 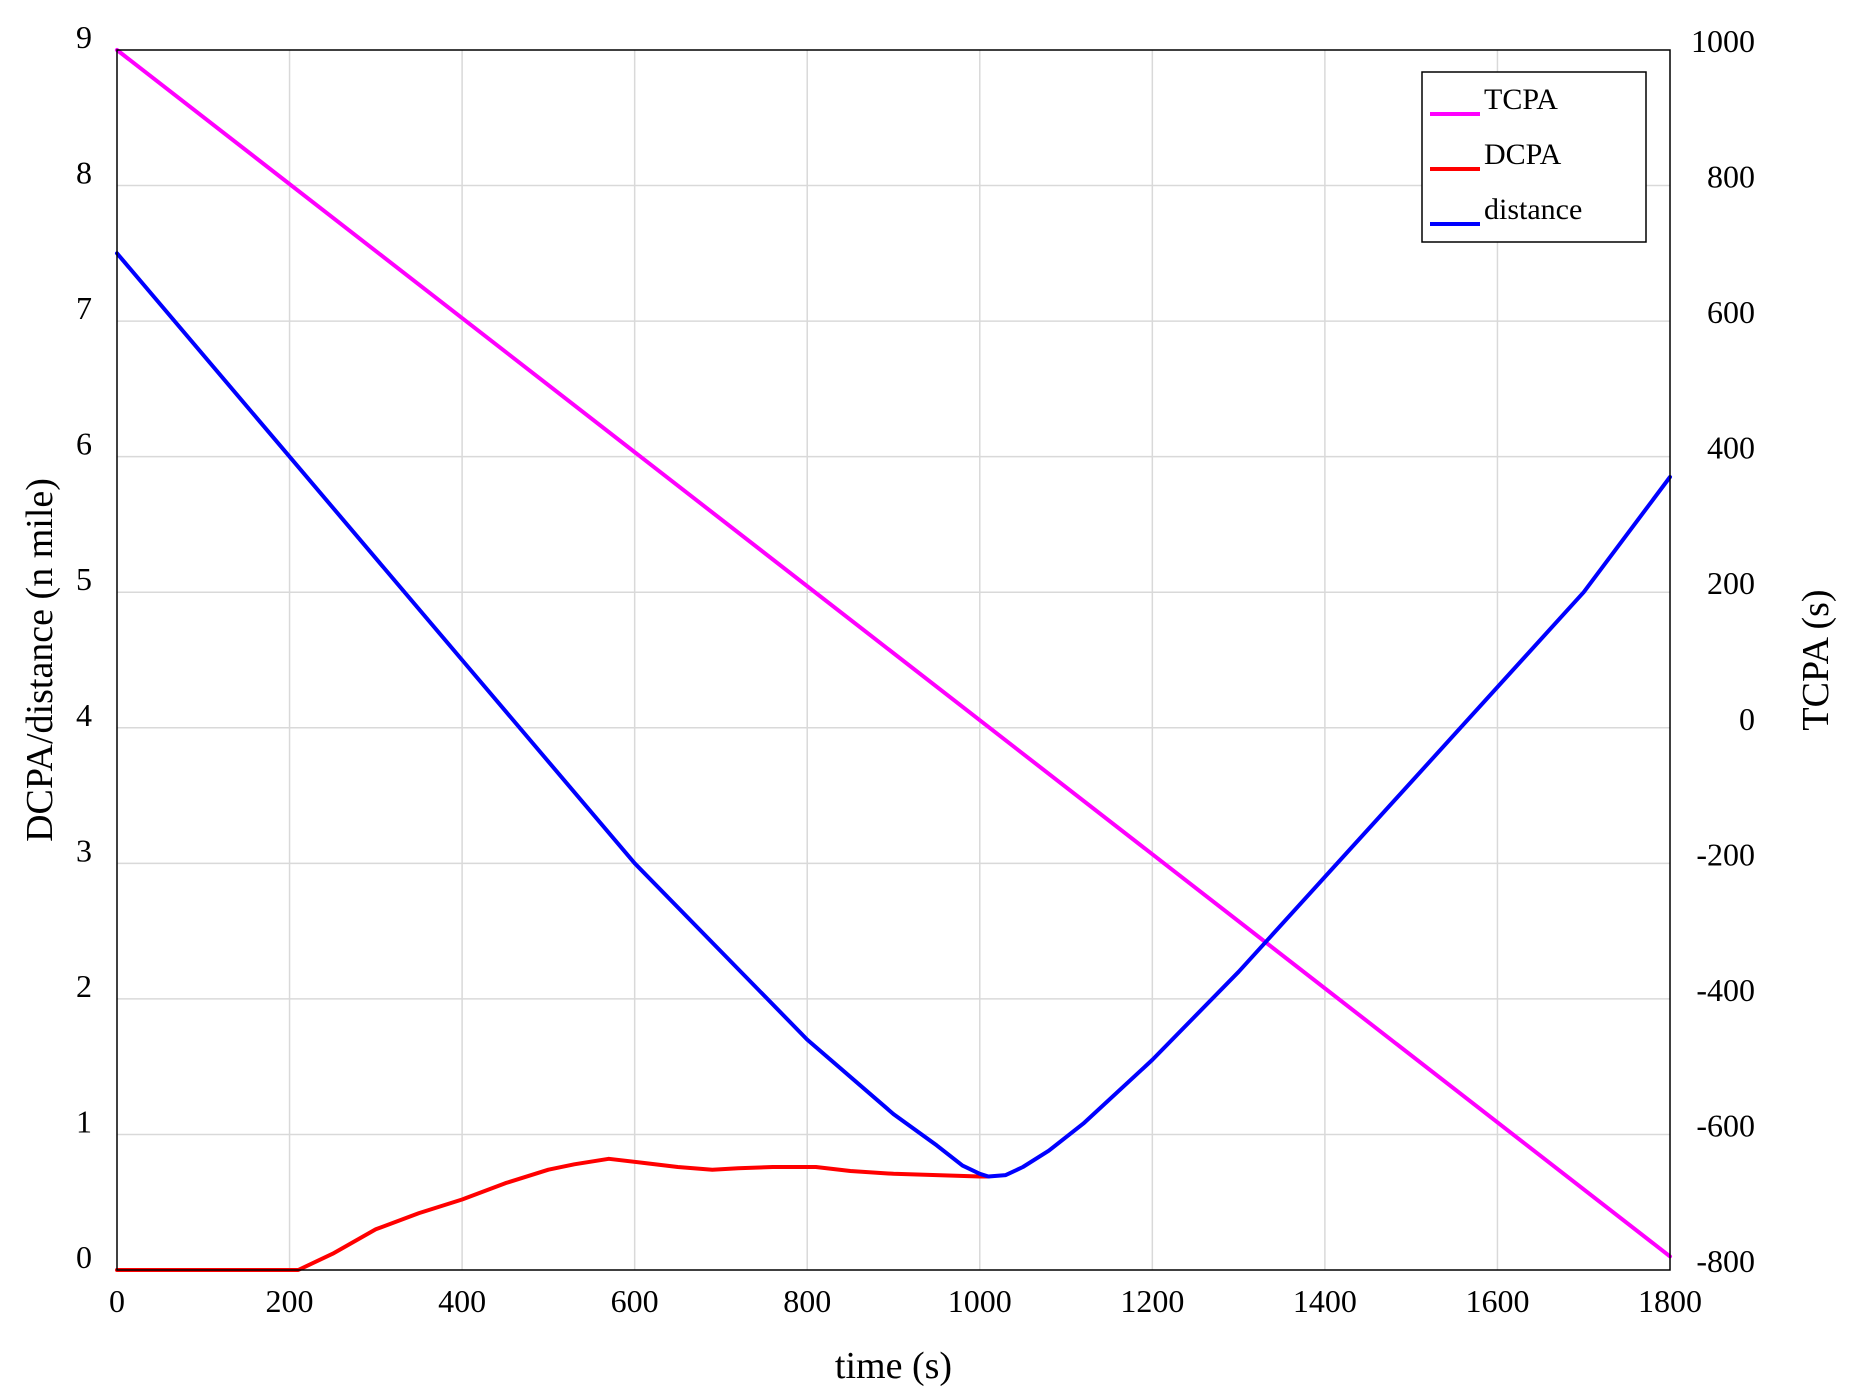 What do you see at coordinates (84, 173) in the screenshot?
I see `y-tick-label-left: 8` at bounding box center [84, 173].